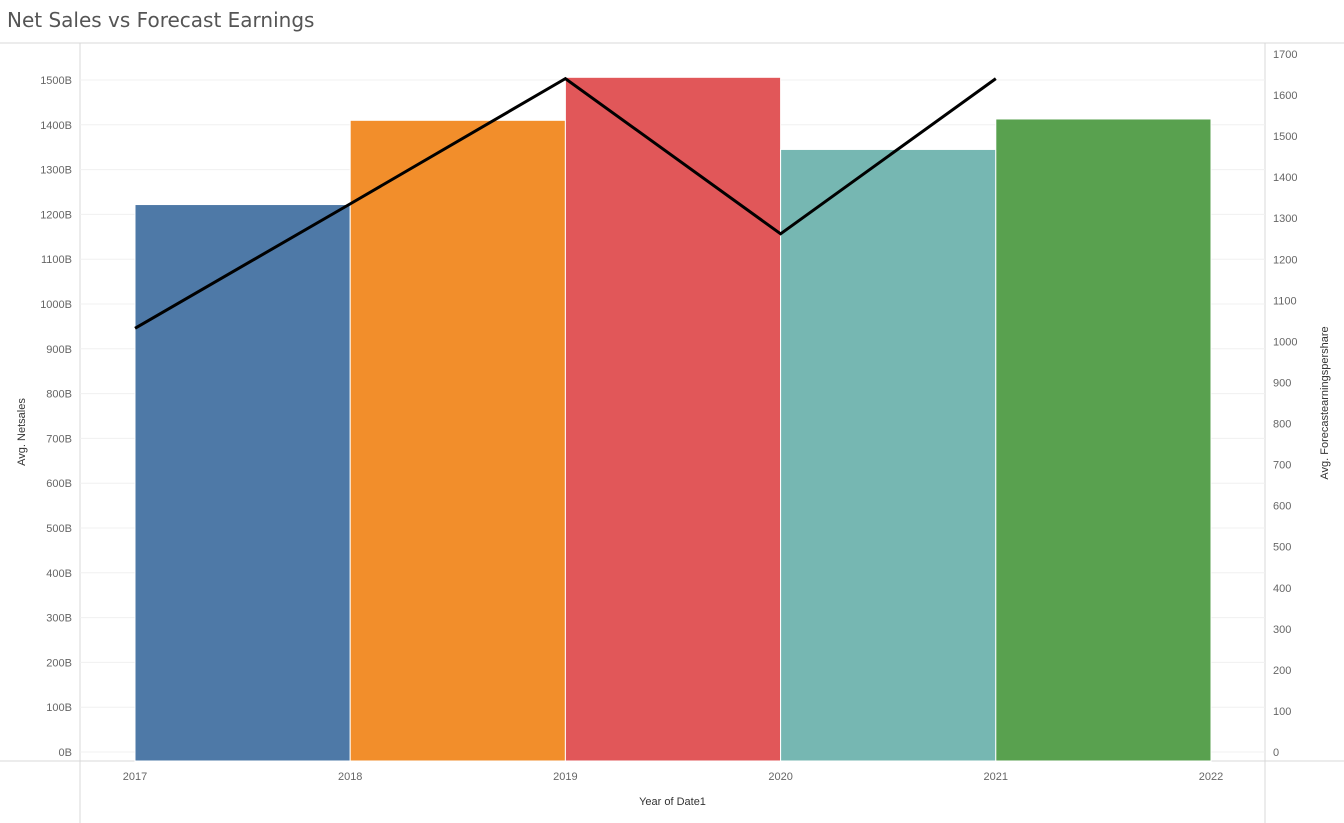  I want to click on left-tick-label: 1300B, so click(56, 171).